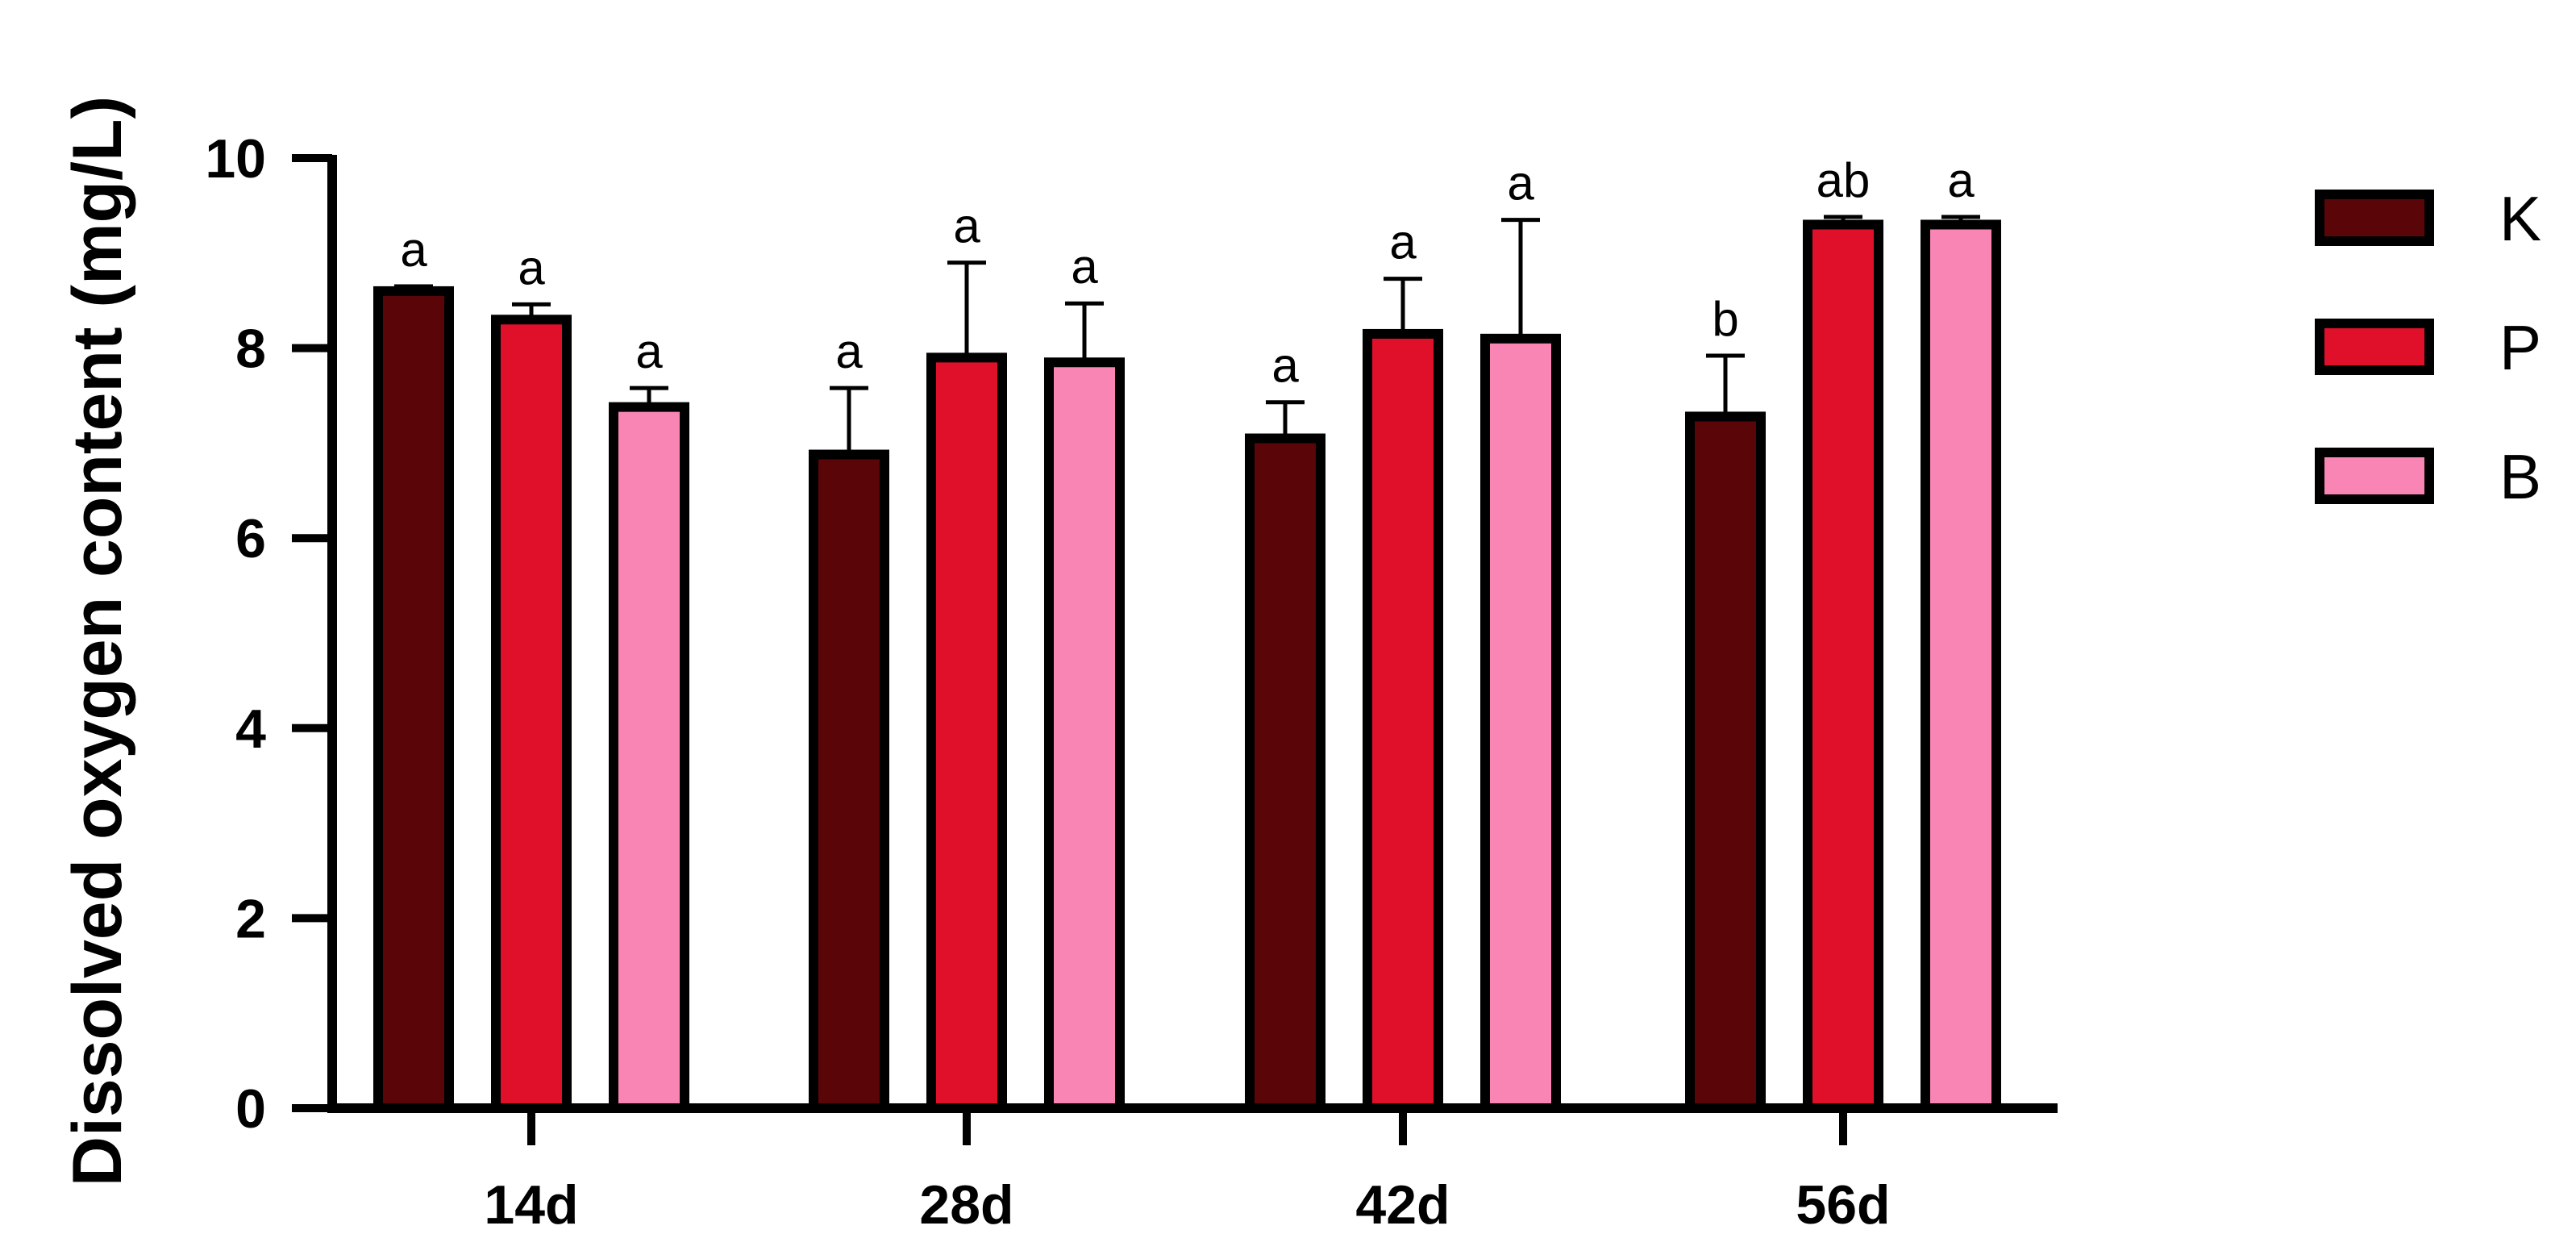  Describe the element at coordinates (2374, 347) in the screenshot. I see `legend-swatch-P` at that location.